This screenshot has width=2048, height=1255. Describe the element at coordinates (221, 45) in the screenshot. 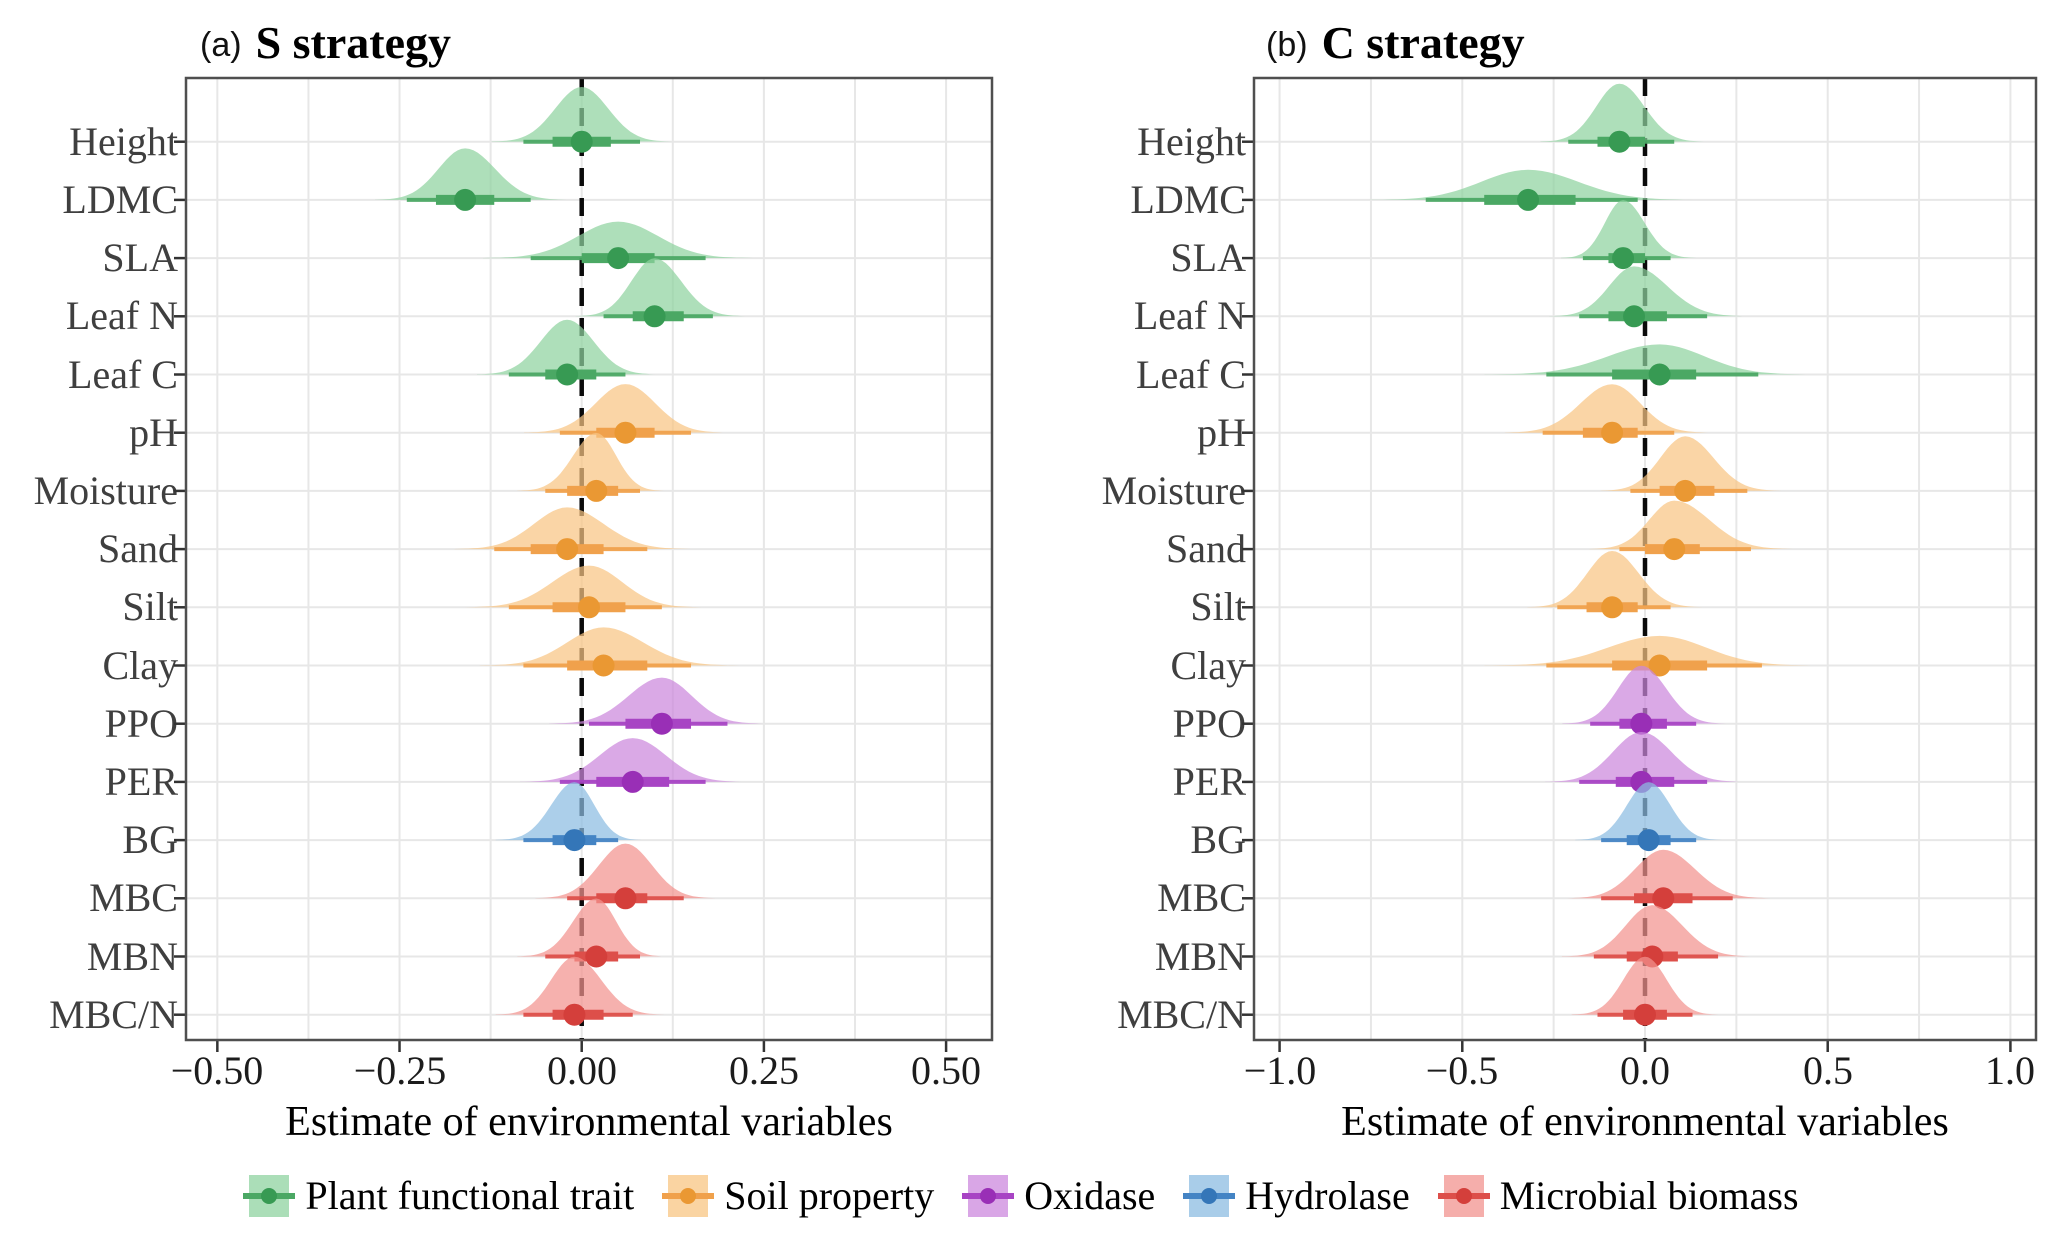

I see `panel-a-tag: (a)` at that location.